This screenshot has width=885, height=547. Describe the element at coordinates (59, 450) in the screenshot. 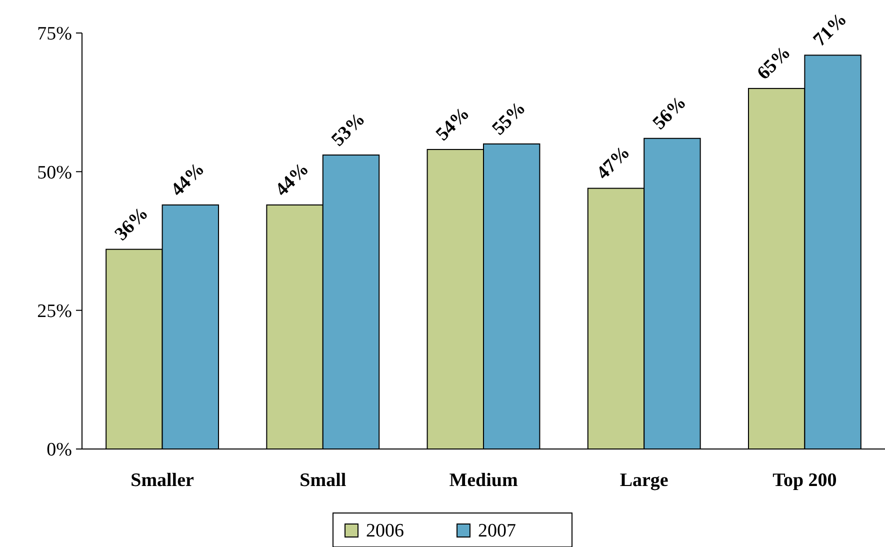

I see `y-tick-label: 0%` at that location.